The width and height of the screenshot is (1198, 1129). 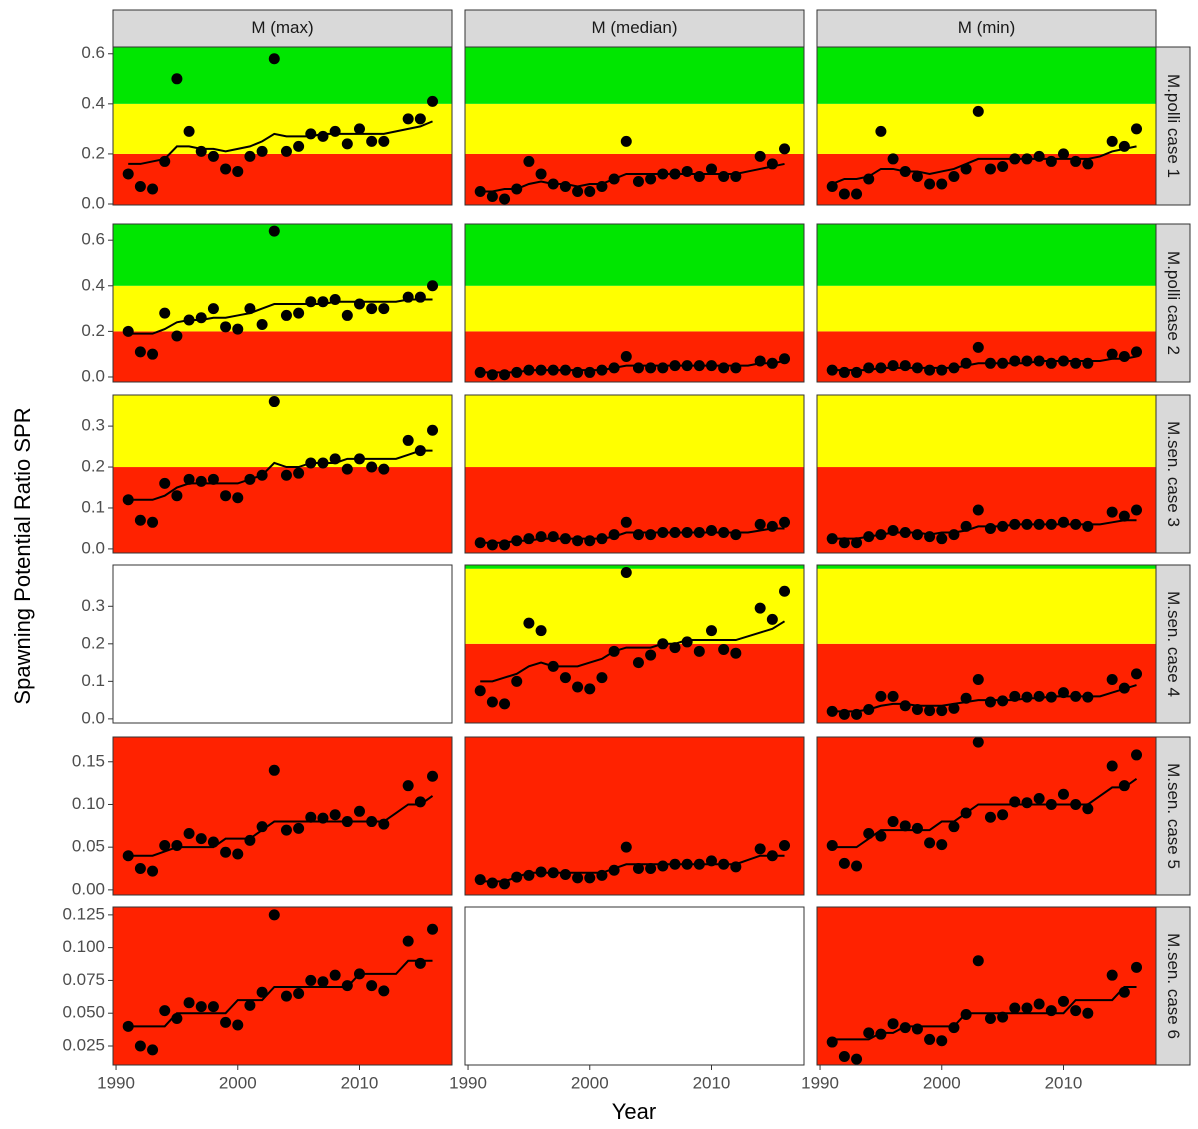 What do you see at coordinates (93, 202) in the screenshot?
I see `y-tick-label: 0.0` at bounding box center [93, 202].